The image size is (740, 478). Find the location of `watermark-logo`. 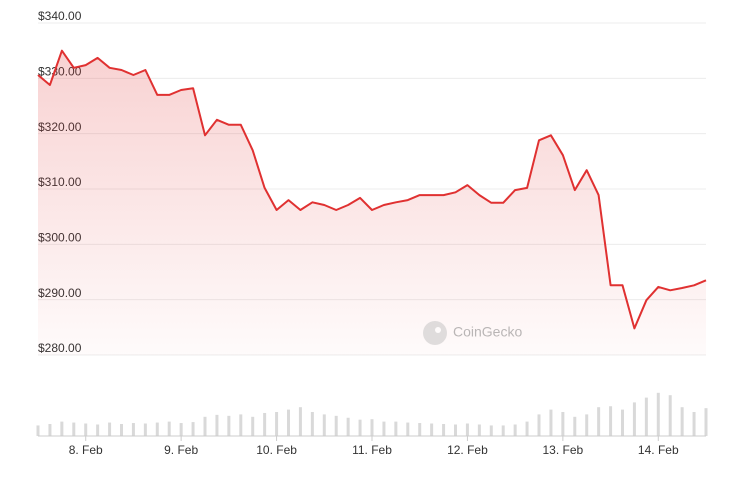

watermark-logo is located at coordinates (435, 333).